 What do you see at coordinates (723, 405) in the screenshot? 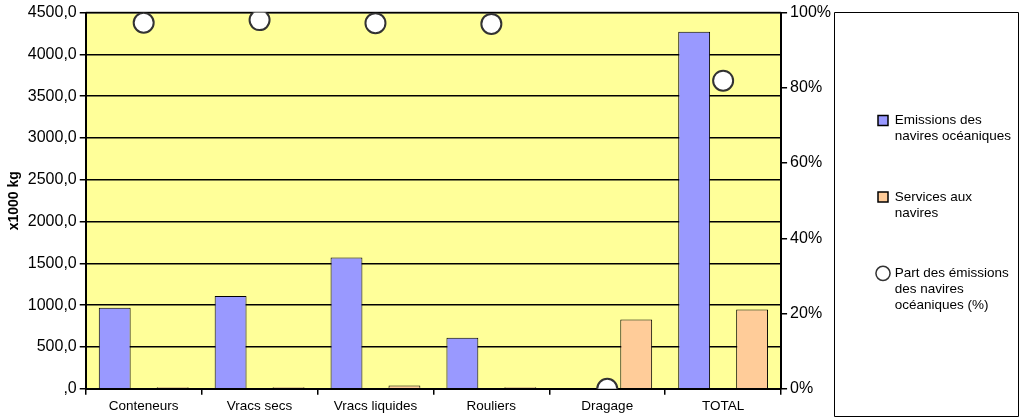
I see `x-tick-label: TOTAL` at bounding box center [723, 405].